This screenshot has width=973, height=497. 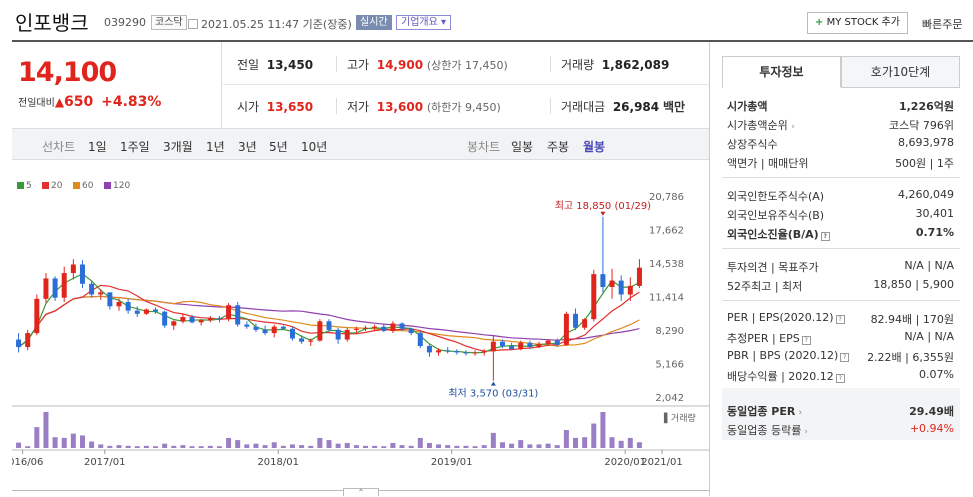 I want to click on y-tick-label: 17,662, so click(x=666, y=231).